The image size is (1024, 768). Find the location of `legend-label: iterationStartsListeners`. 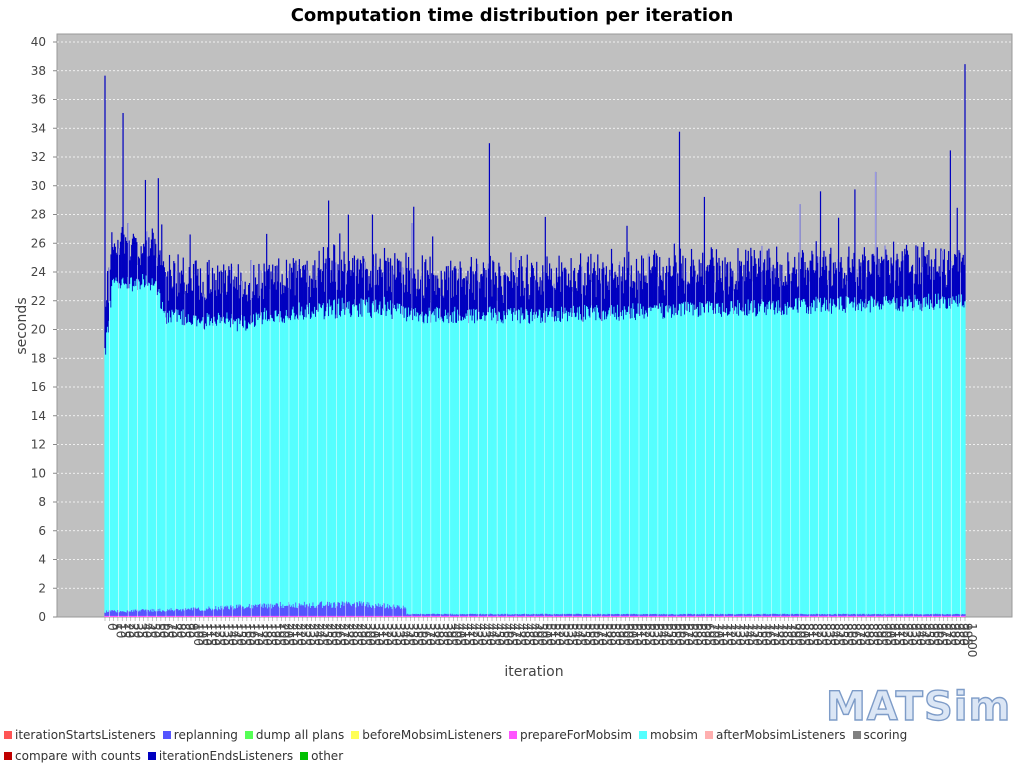

legend-label: iterationStartsListeners is located at coordinates (85, 734).